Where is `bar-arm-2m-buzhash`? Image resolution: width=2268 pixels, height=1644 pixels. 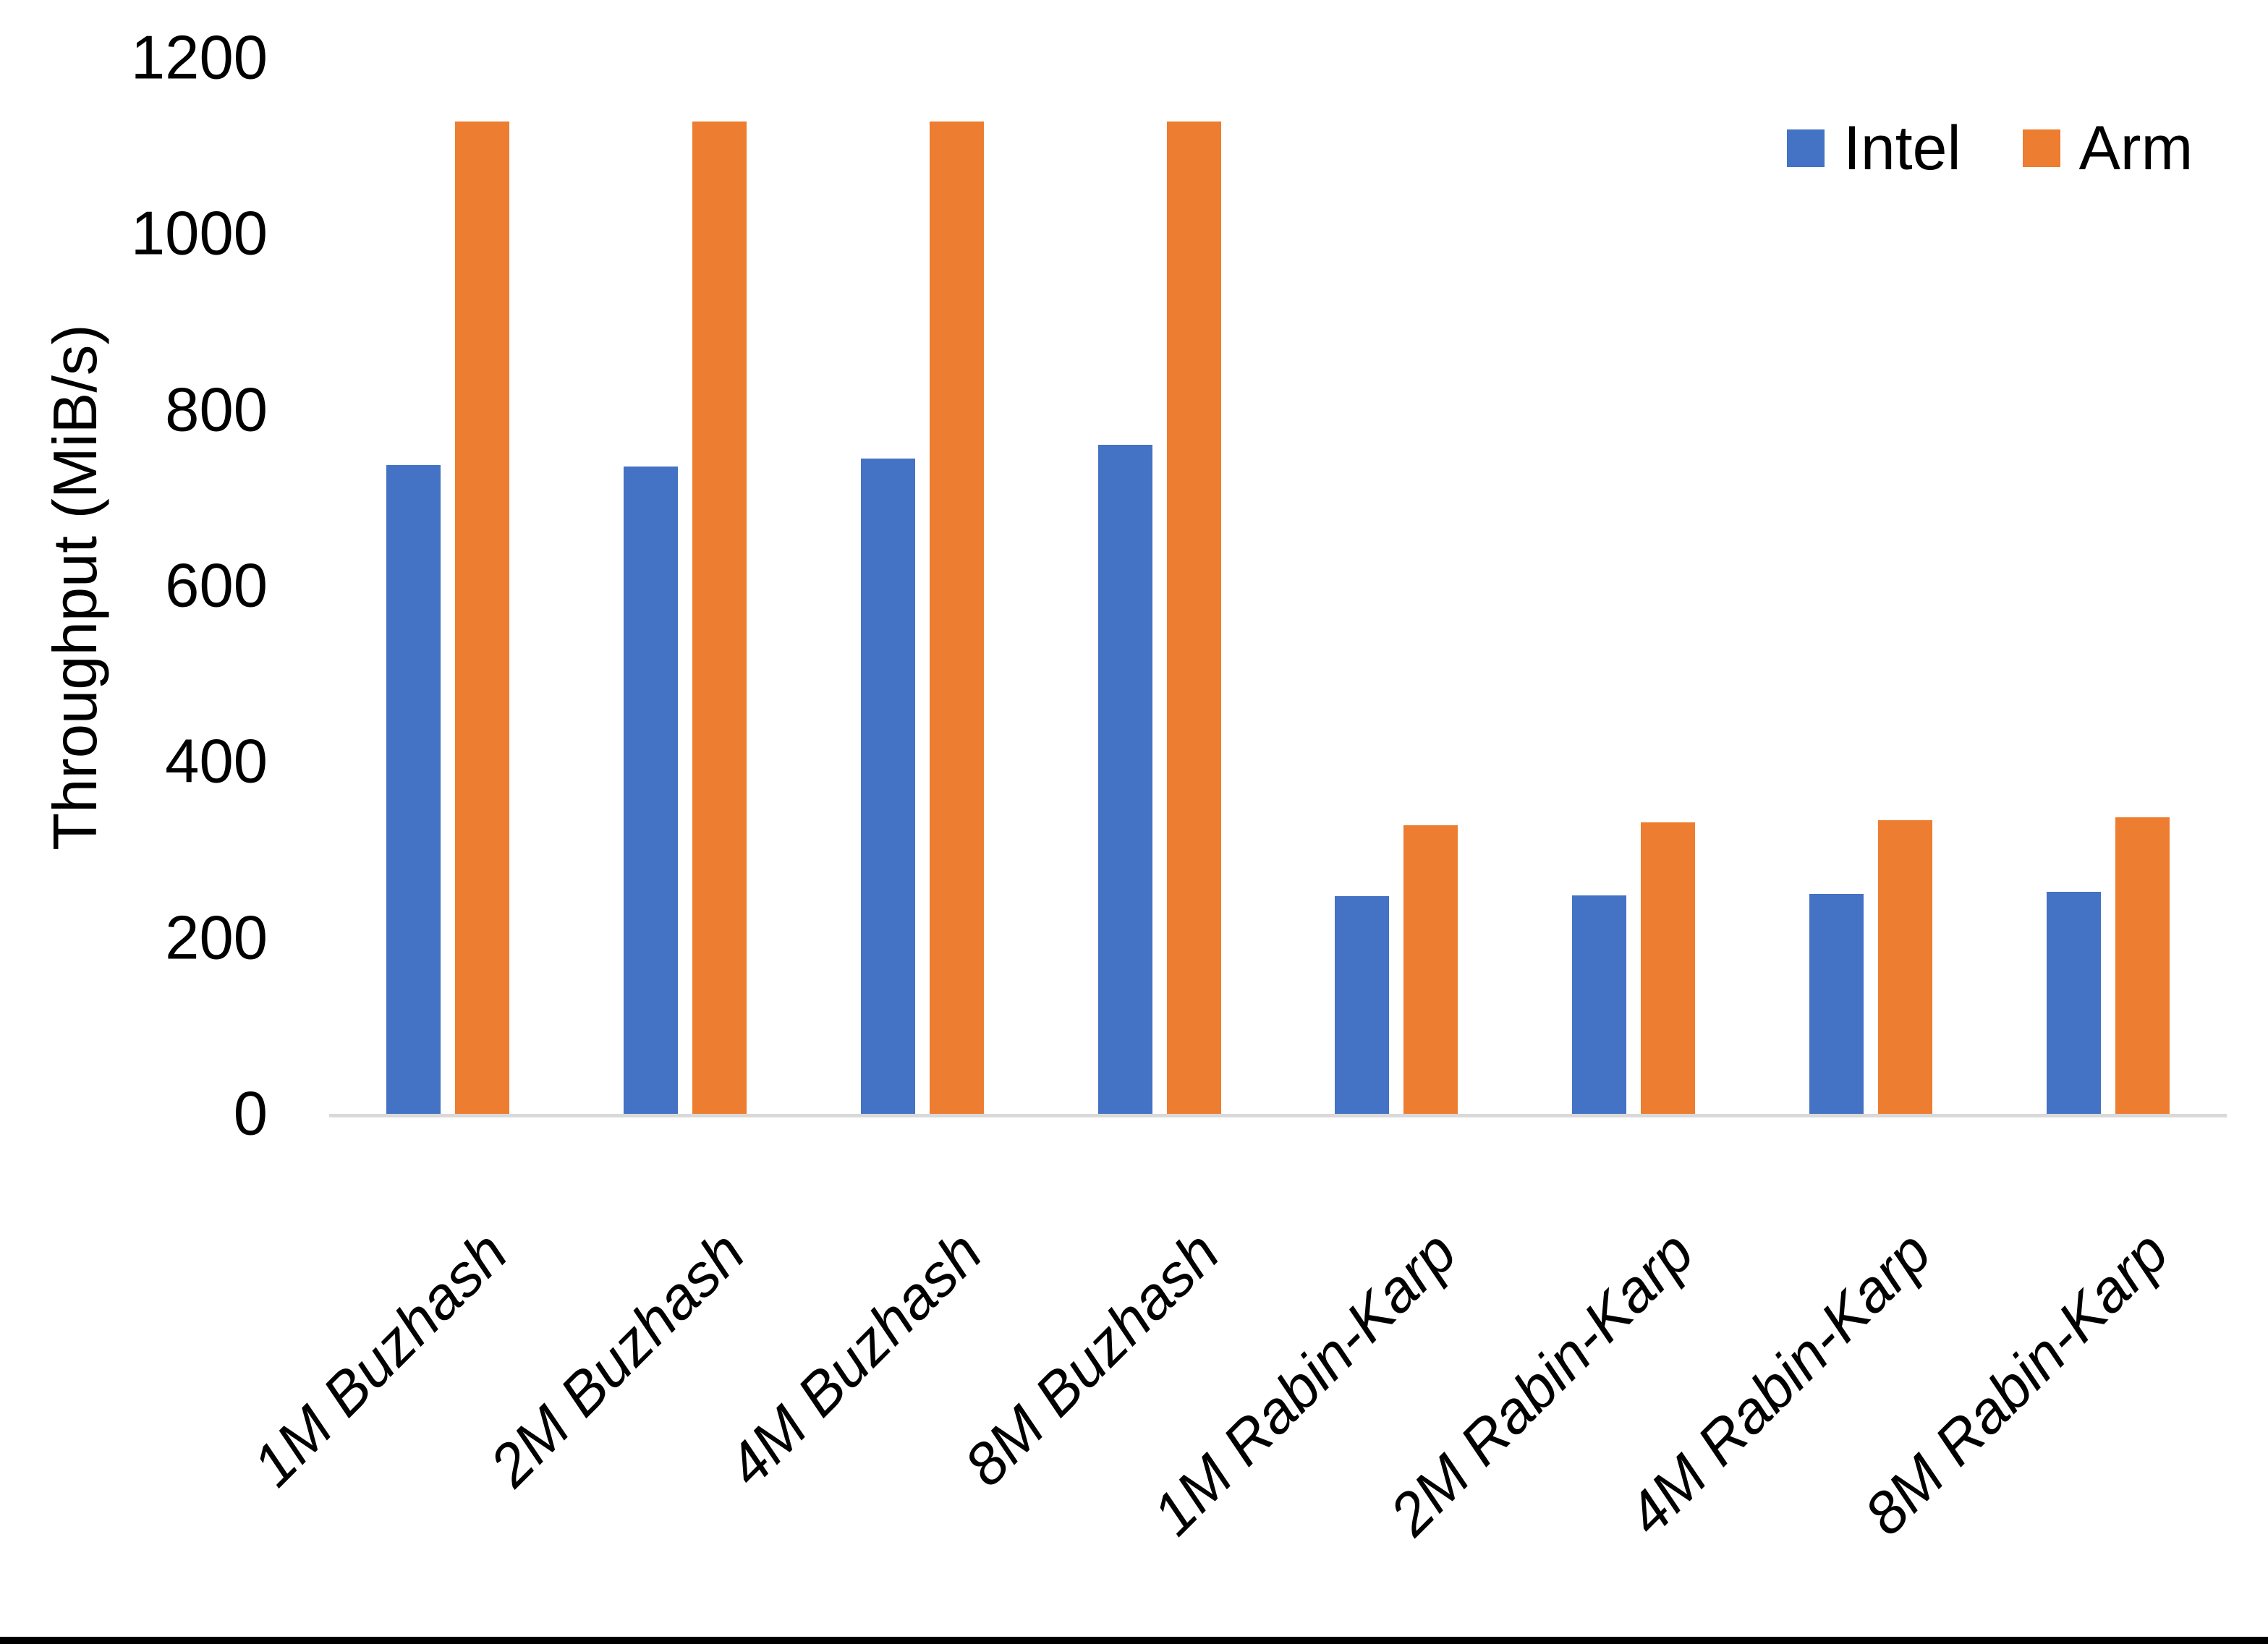 bar-arm-2m-buzhash is located at coordinates (719, 618).